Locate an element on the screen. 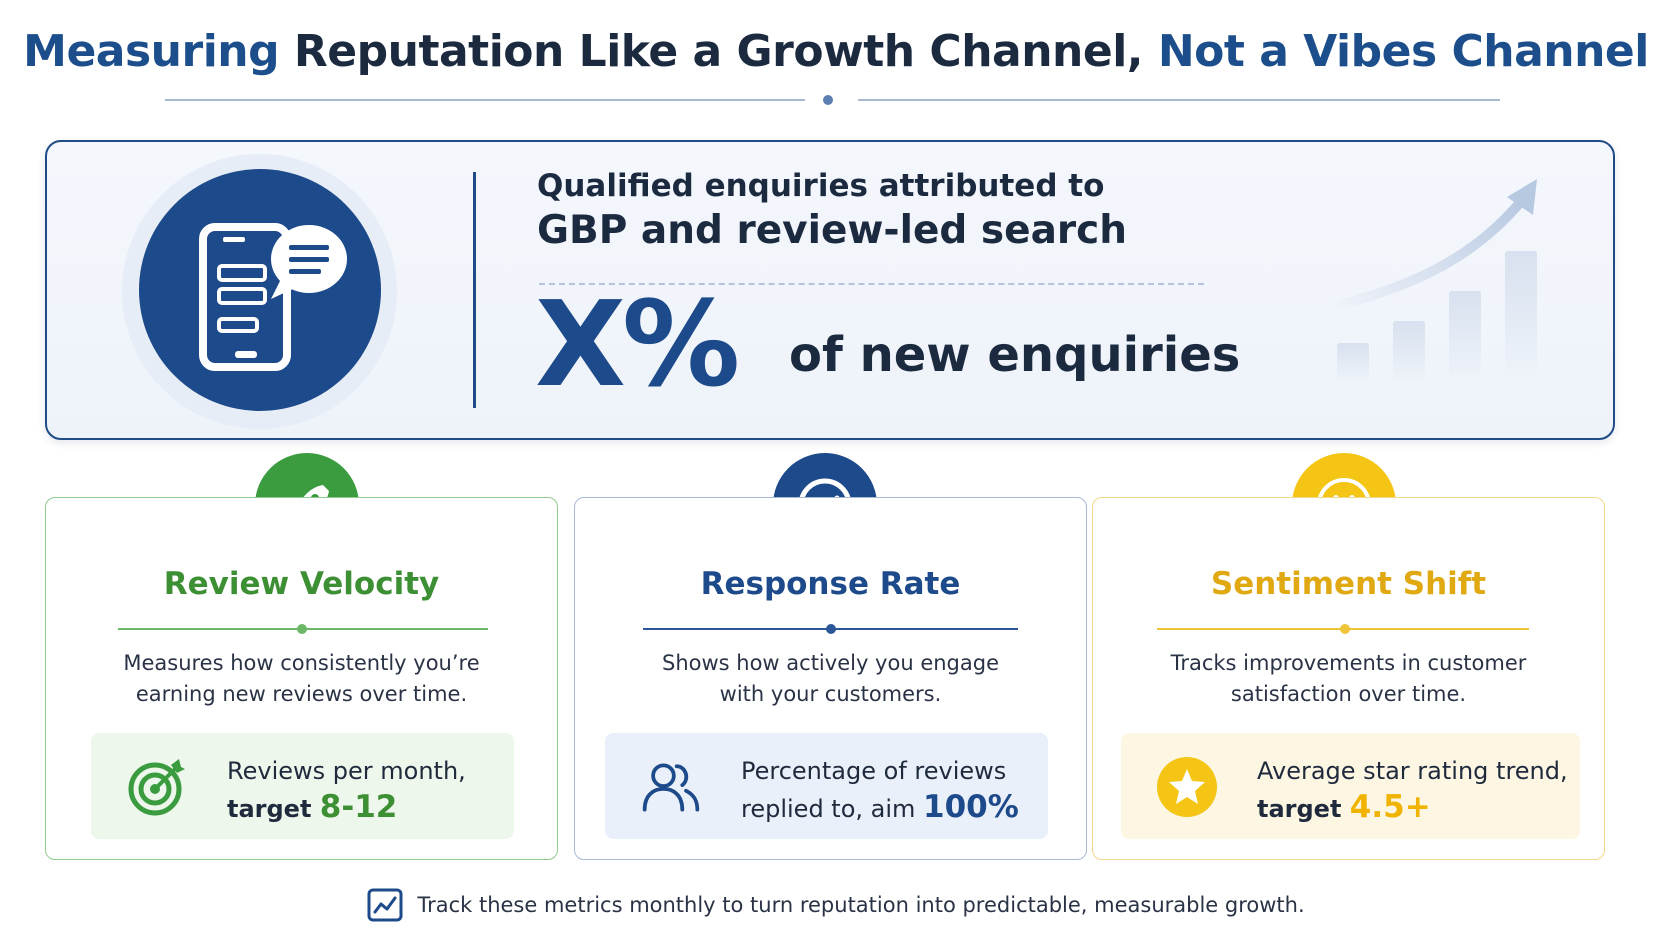 The image size is (1672, 941). metric-box: Average star rating trend, target 4.5+ is located at coordinates (1350, 786).